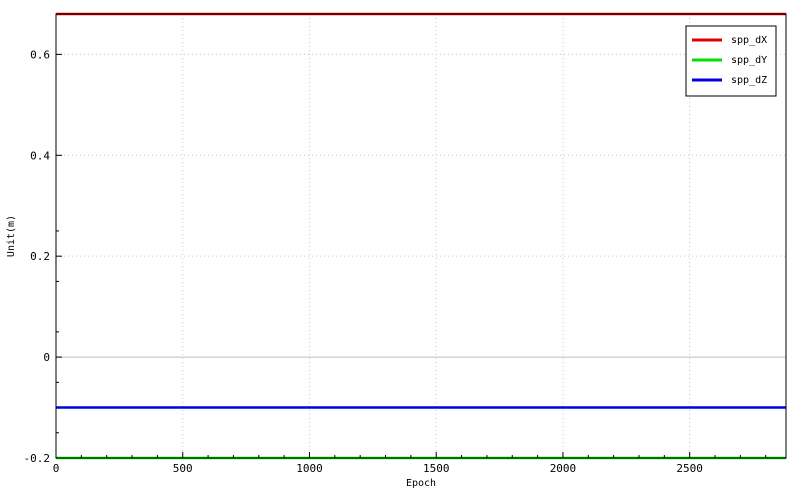 The width and height of the screenshot is (800, 499). I want to click on x-tick-label: 1000, so click(309, 468).